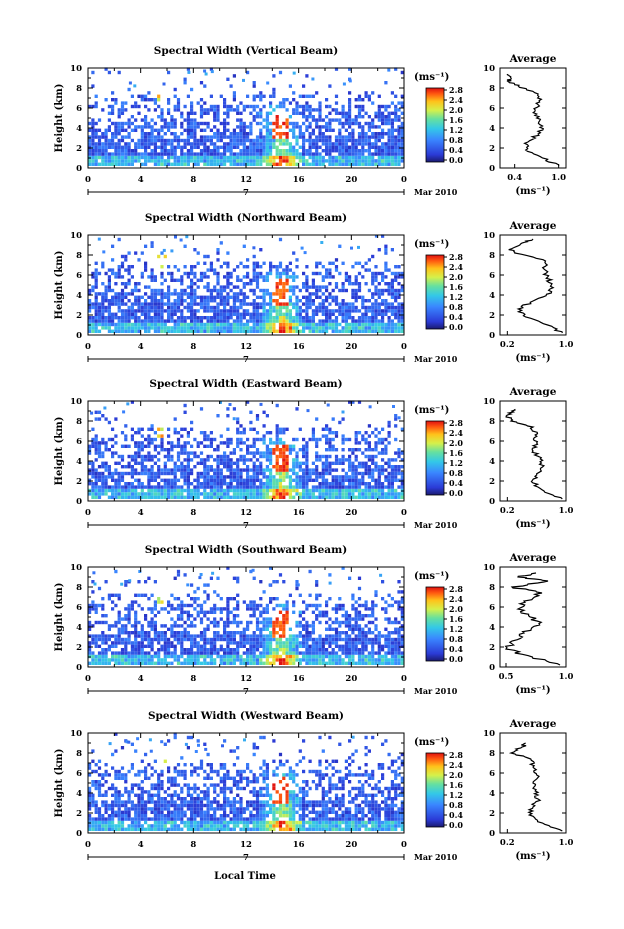 The width and height of the screenshot is (624, 929). Describe the element at coordinates (456, 257) in the screenshot. I see `colorbar-tick-label: 2.8` at that location.